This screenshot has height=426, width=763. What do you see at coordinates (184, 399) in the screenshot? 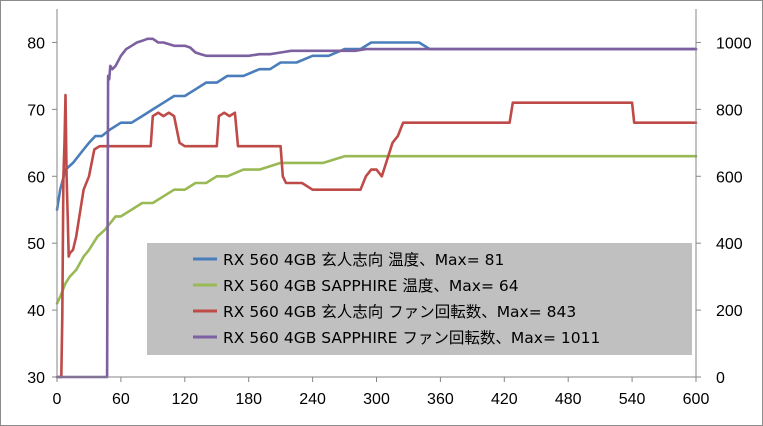
I see `x-tick-label: 120` at bounding box center [184, 399].